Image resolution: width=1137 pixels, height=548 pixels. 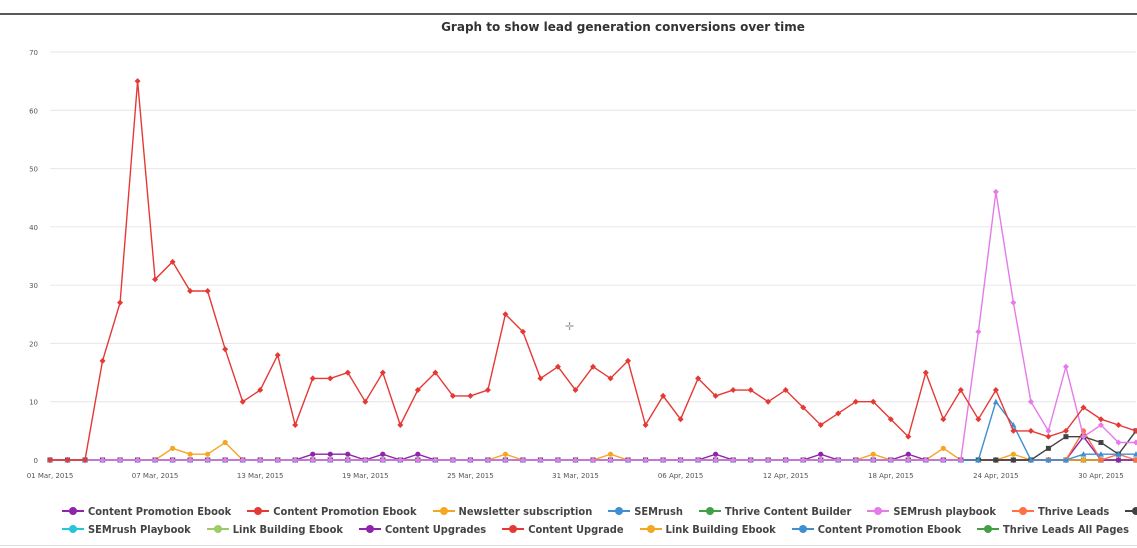 What do you see at coordinates (774, 511) in the screenshot?
I see `legend-item: Thrive Content Builder` at bounding box center [774, 511].